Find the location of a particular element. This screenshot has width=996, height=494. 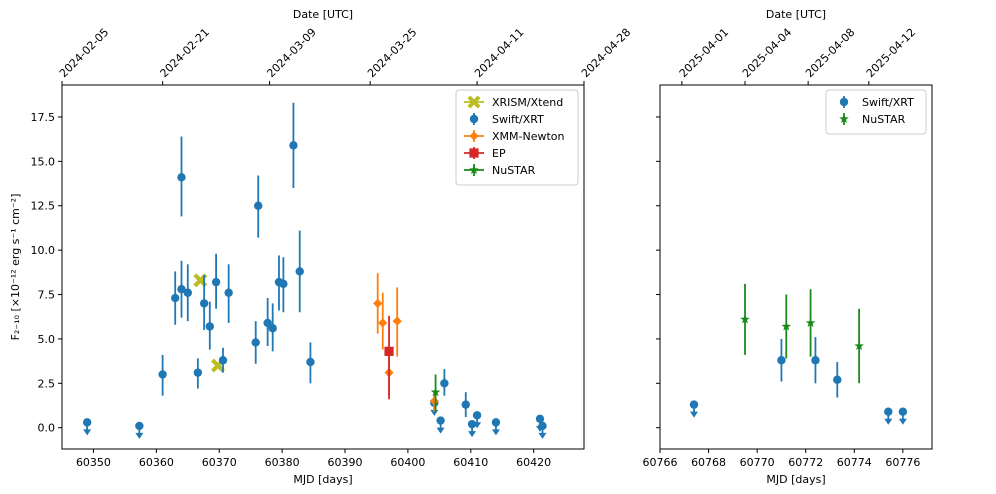

top-date-label: 2024-04-28 is located at coordinates (606, 53).